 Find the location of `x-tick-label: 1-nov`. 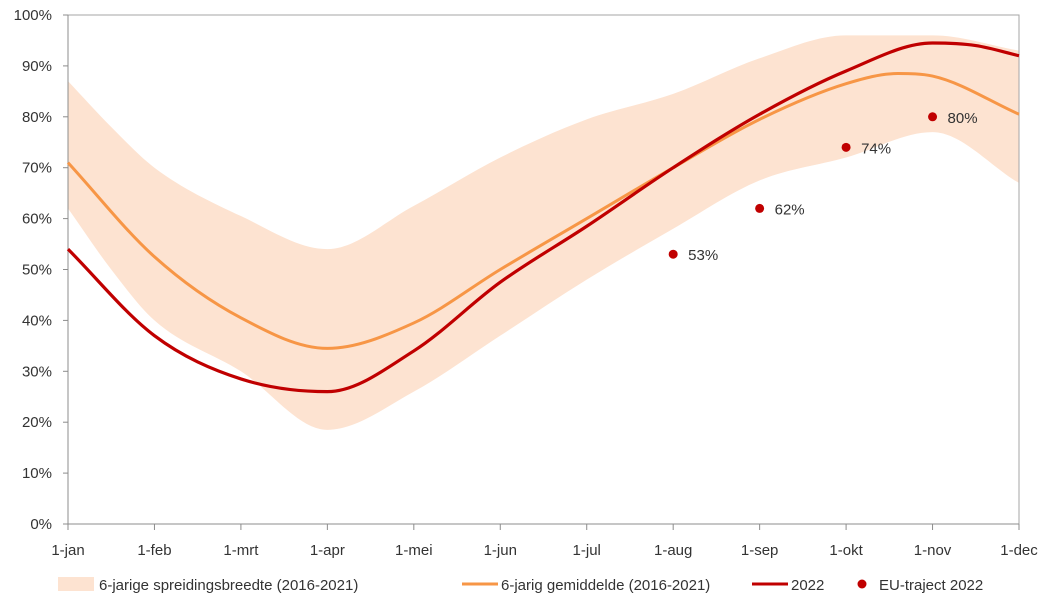

x-tick-label: 1-nov is located at coordinates (933, 550).